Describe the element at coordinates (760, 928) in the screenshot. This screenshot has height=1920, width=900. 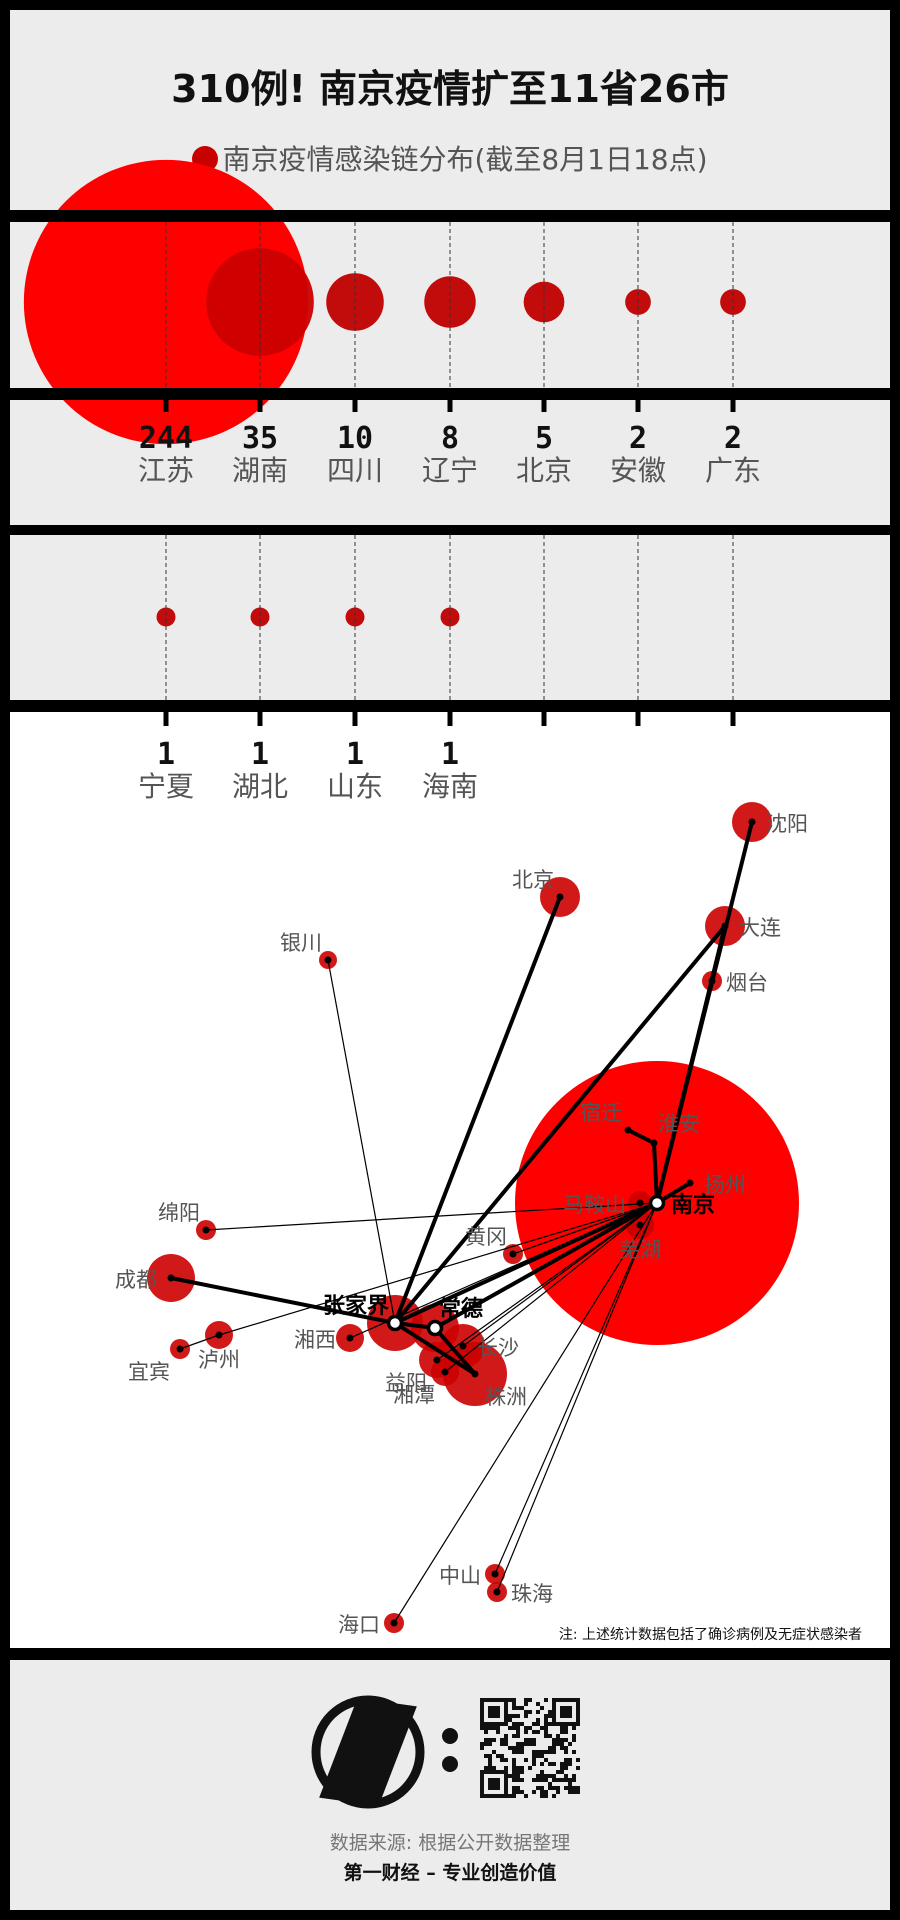
I see `city-label-大连: 大连` at that location.